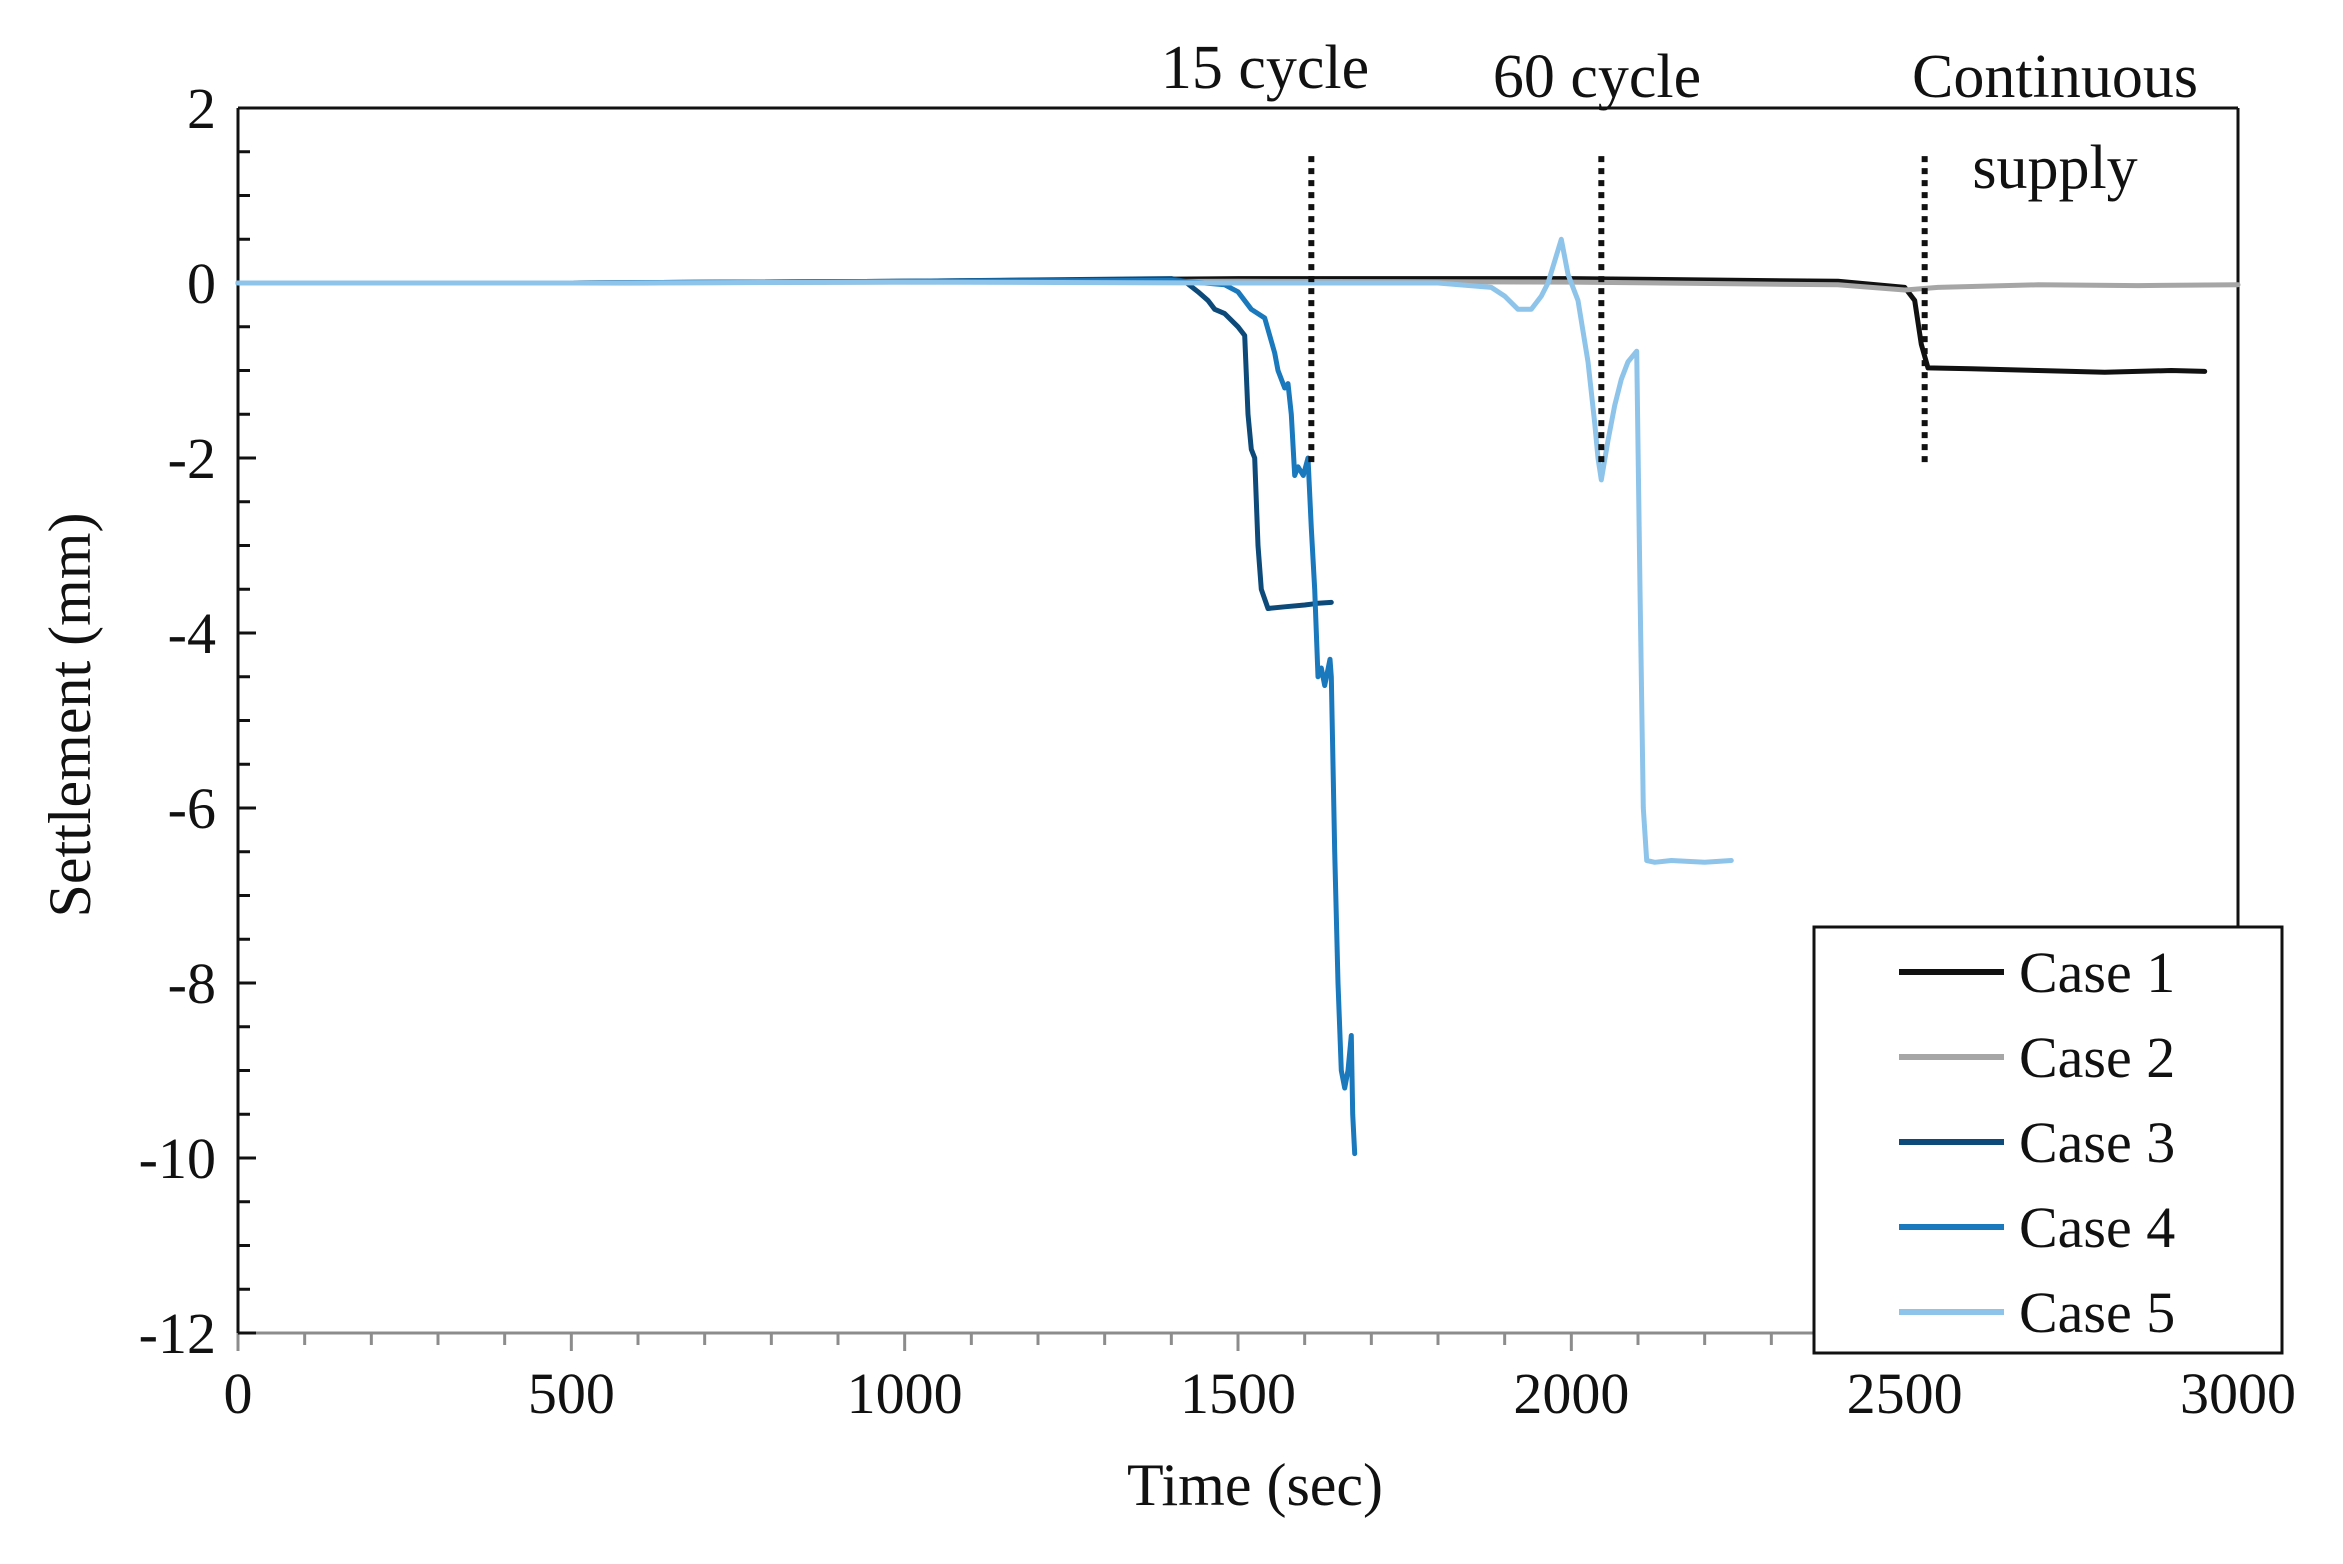 This screenshot has width=2343, height=1564. I want to click on legend-box, so click(2048, 1140).